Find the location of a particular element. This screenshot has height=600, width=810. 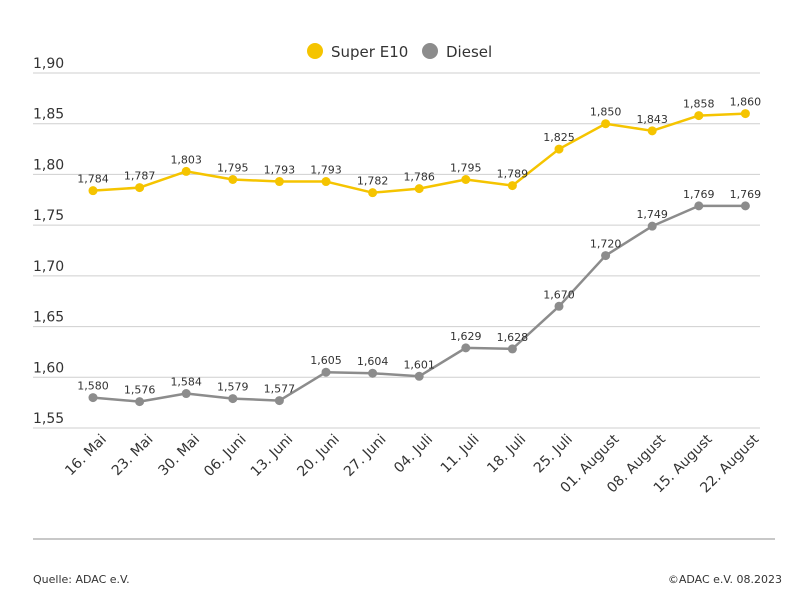

data-label: 1,782 is located at coordinates (373, 181).